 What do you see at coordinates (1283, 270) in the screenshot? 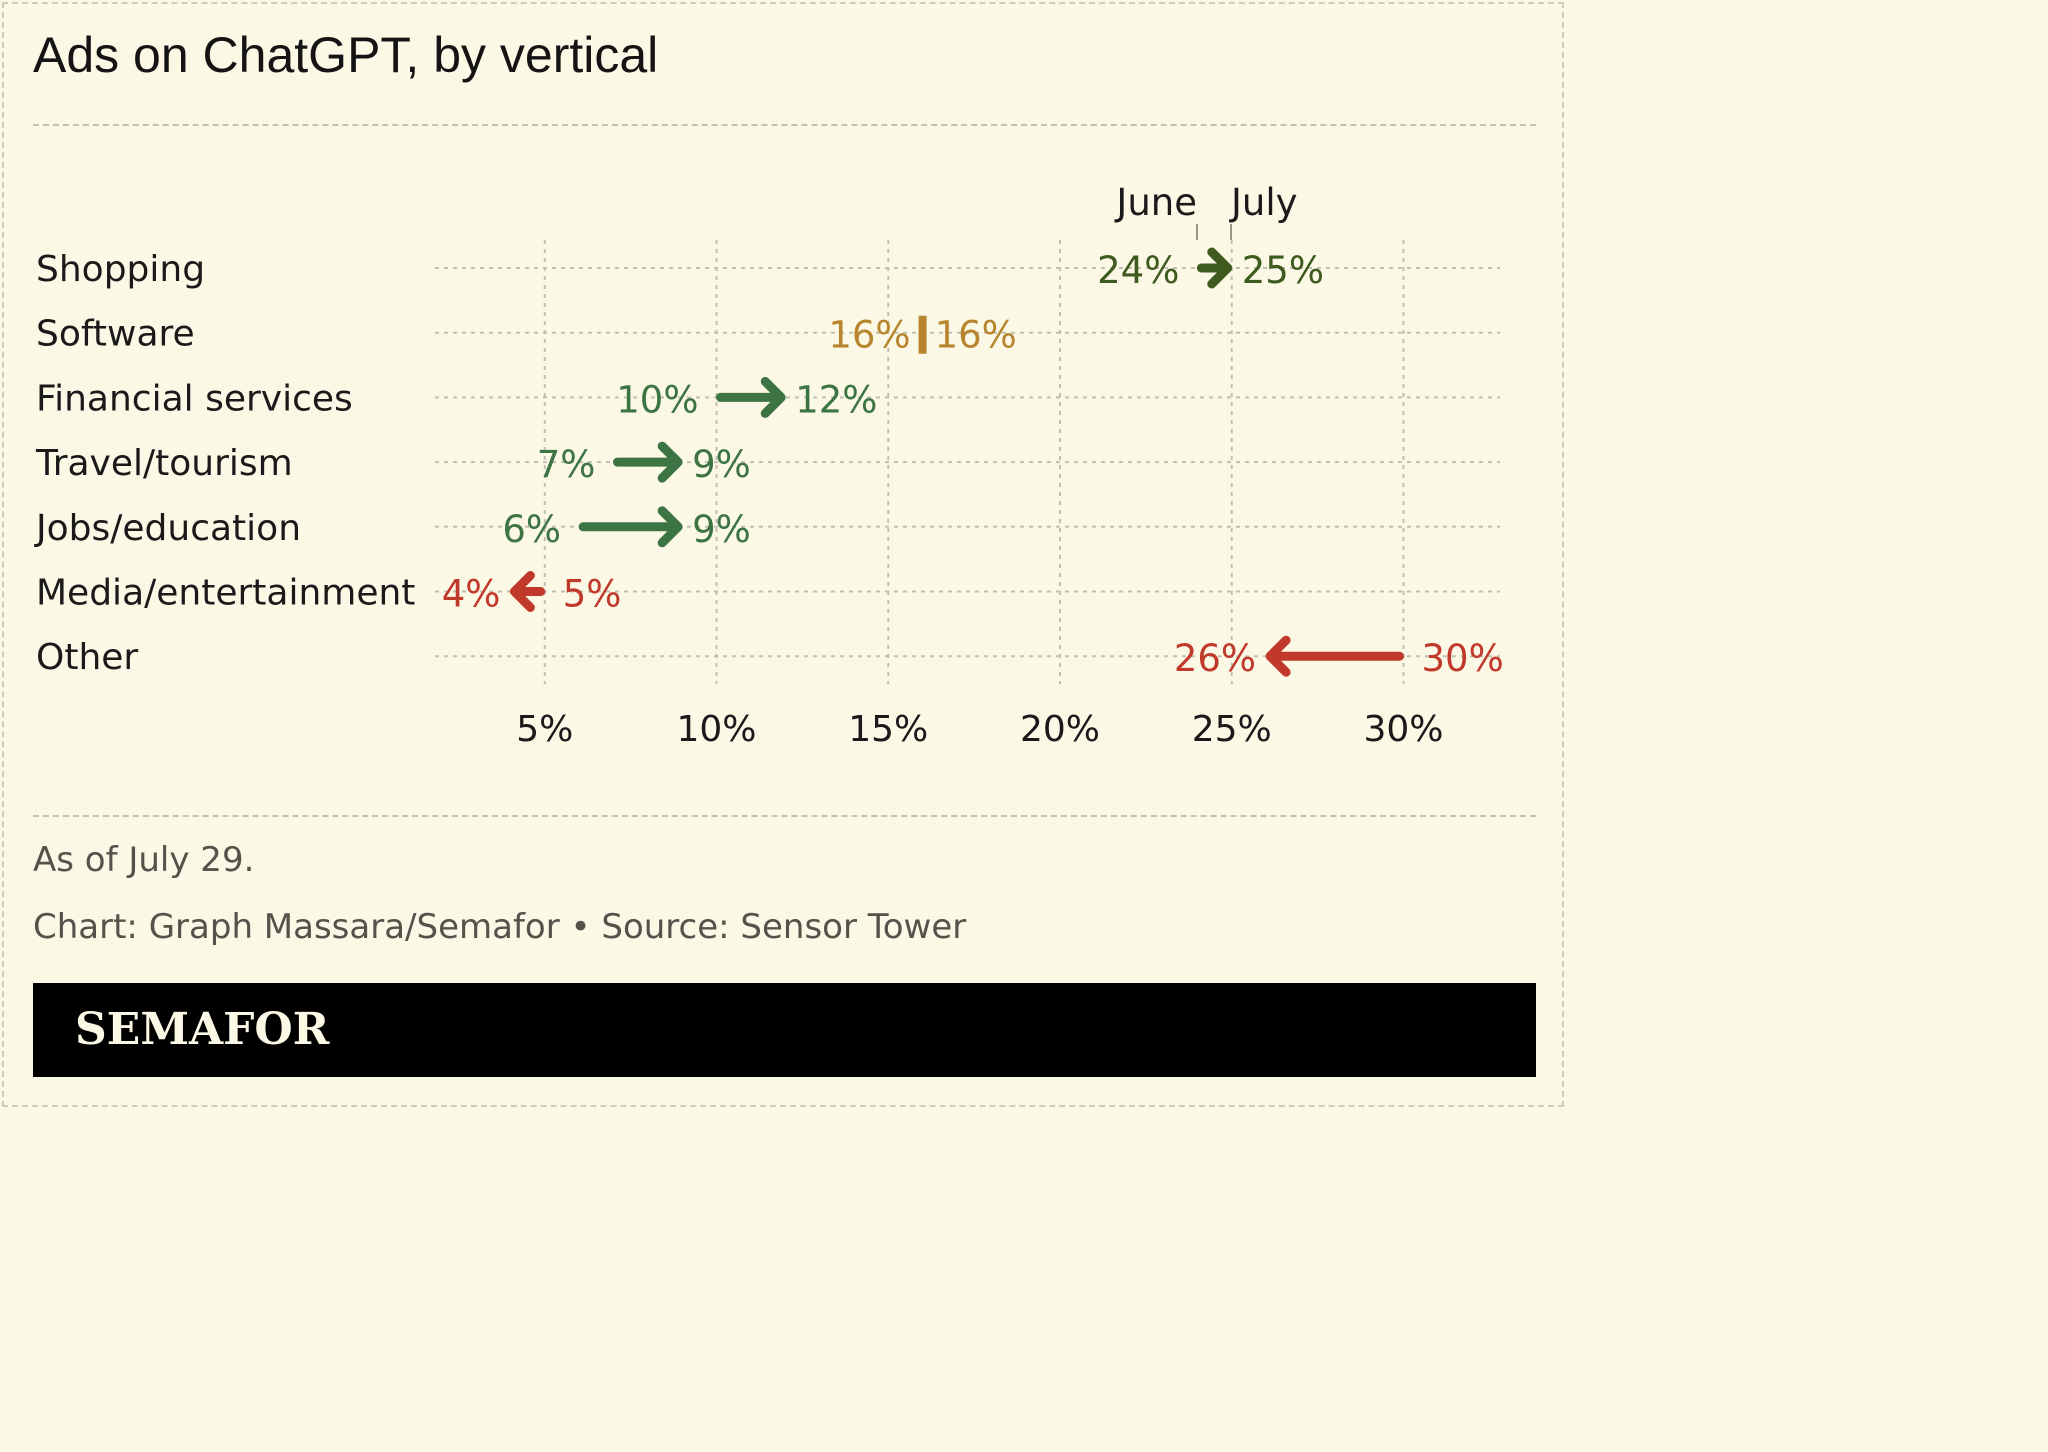
I see `july-value-label: 25%` at bounding box center [1283, 270].